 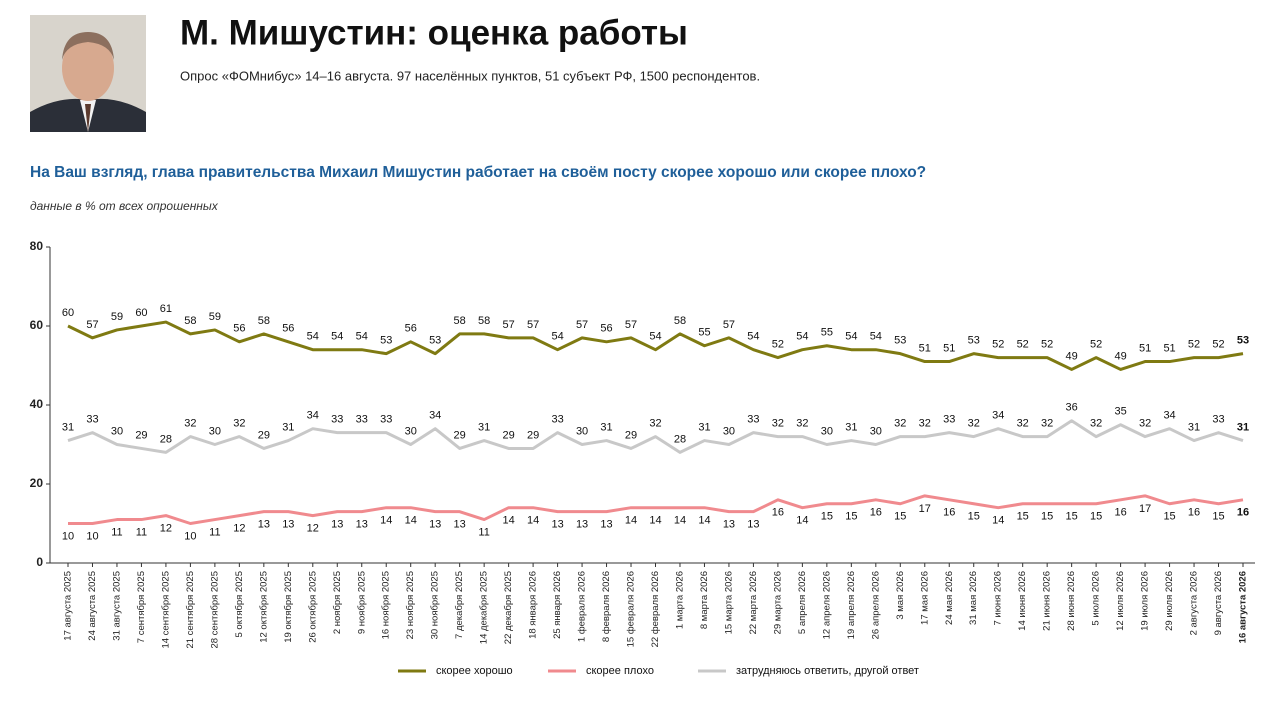 I want to click on legend-label: затрудняюсь ответить, другой ответ, so click(x=827, y=671).